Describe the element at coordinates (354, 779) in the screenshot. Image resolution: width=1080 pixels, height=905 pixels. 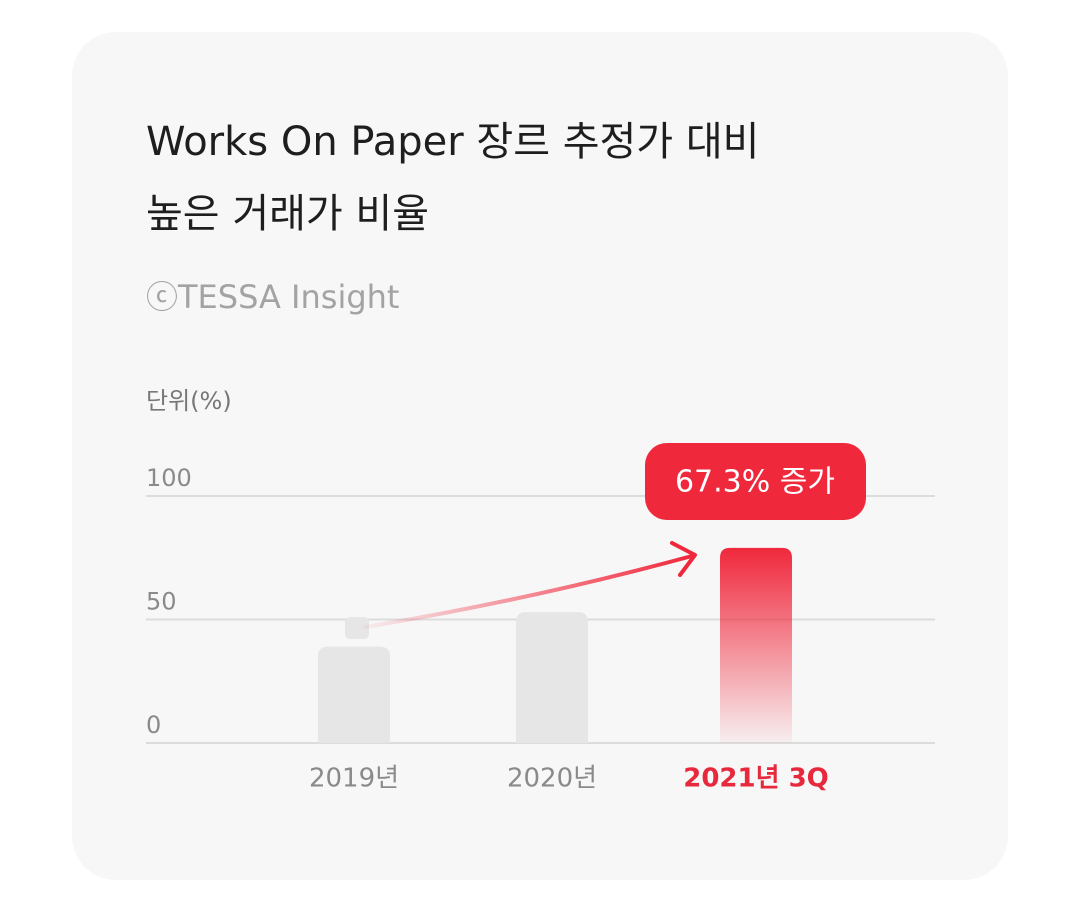
I see `x-tick-label: 2019년` at that location.